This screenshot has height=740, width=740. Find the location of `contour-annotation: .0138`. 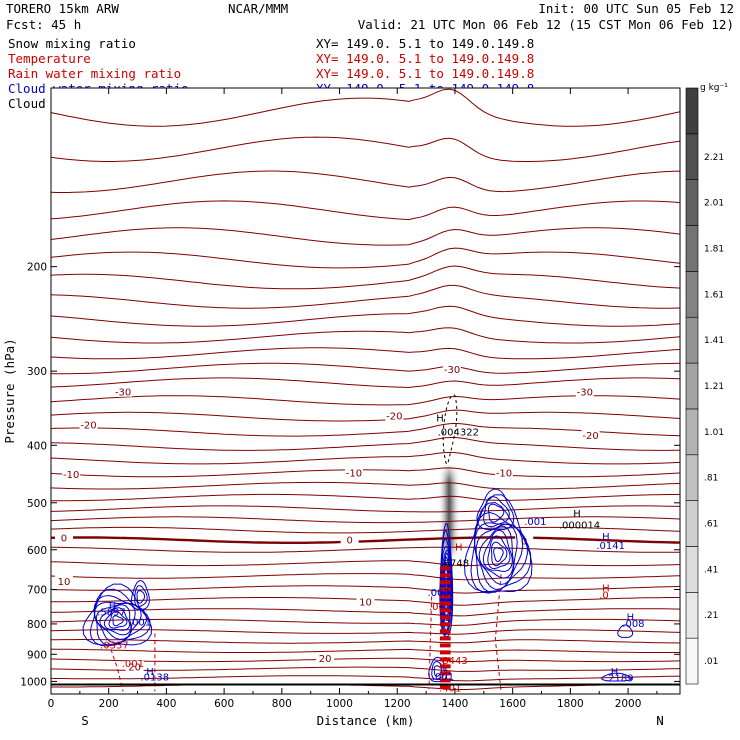

contour-annotation: .0138 is located at coordinates (154, 678).